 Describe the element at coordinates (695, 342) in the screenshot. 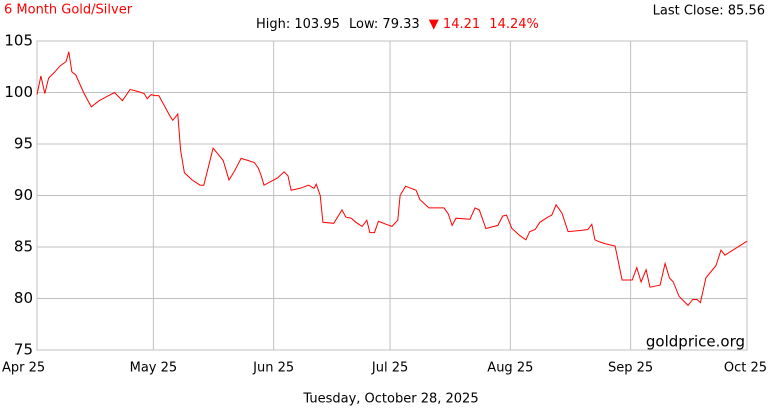

I see `watermark: goldprice.org` at that location.